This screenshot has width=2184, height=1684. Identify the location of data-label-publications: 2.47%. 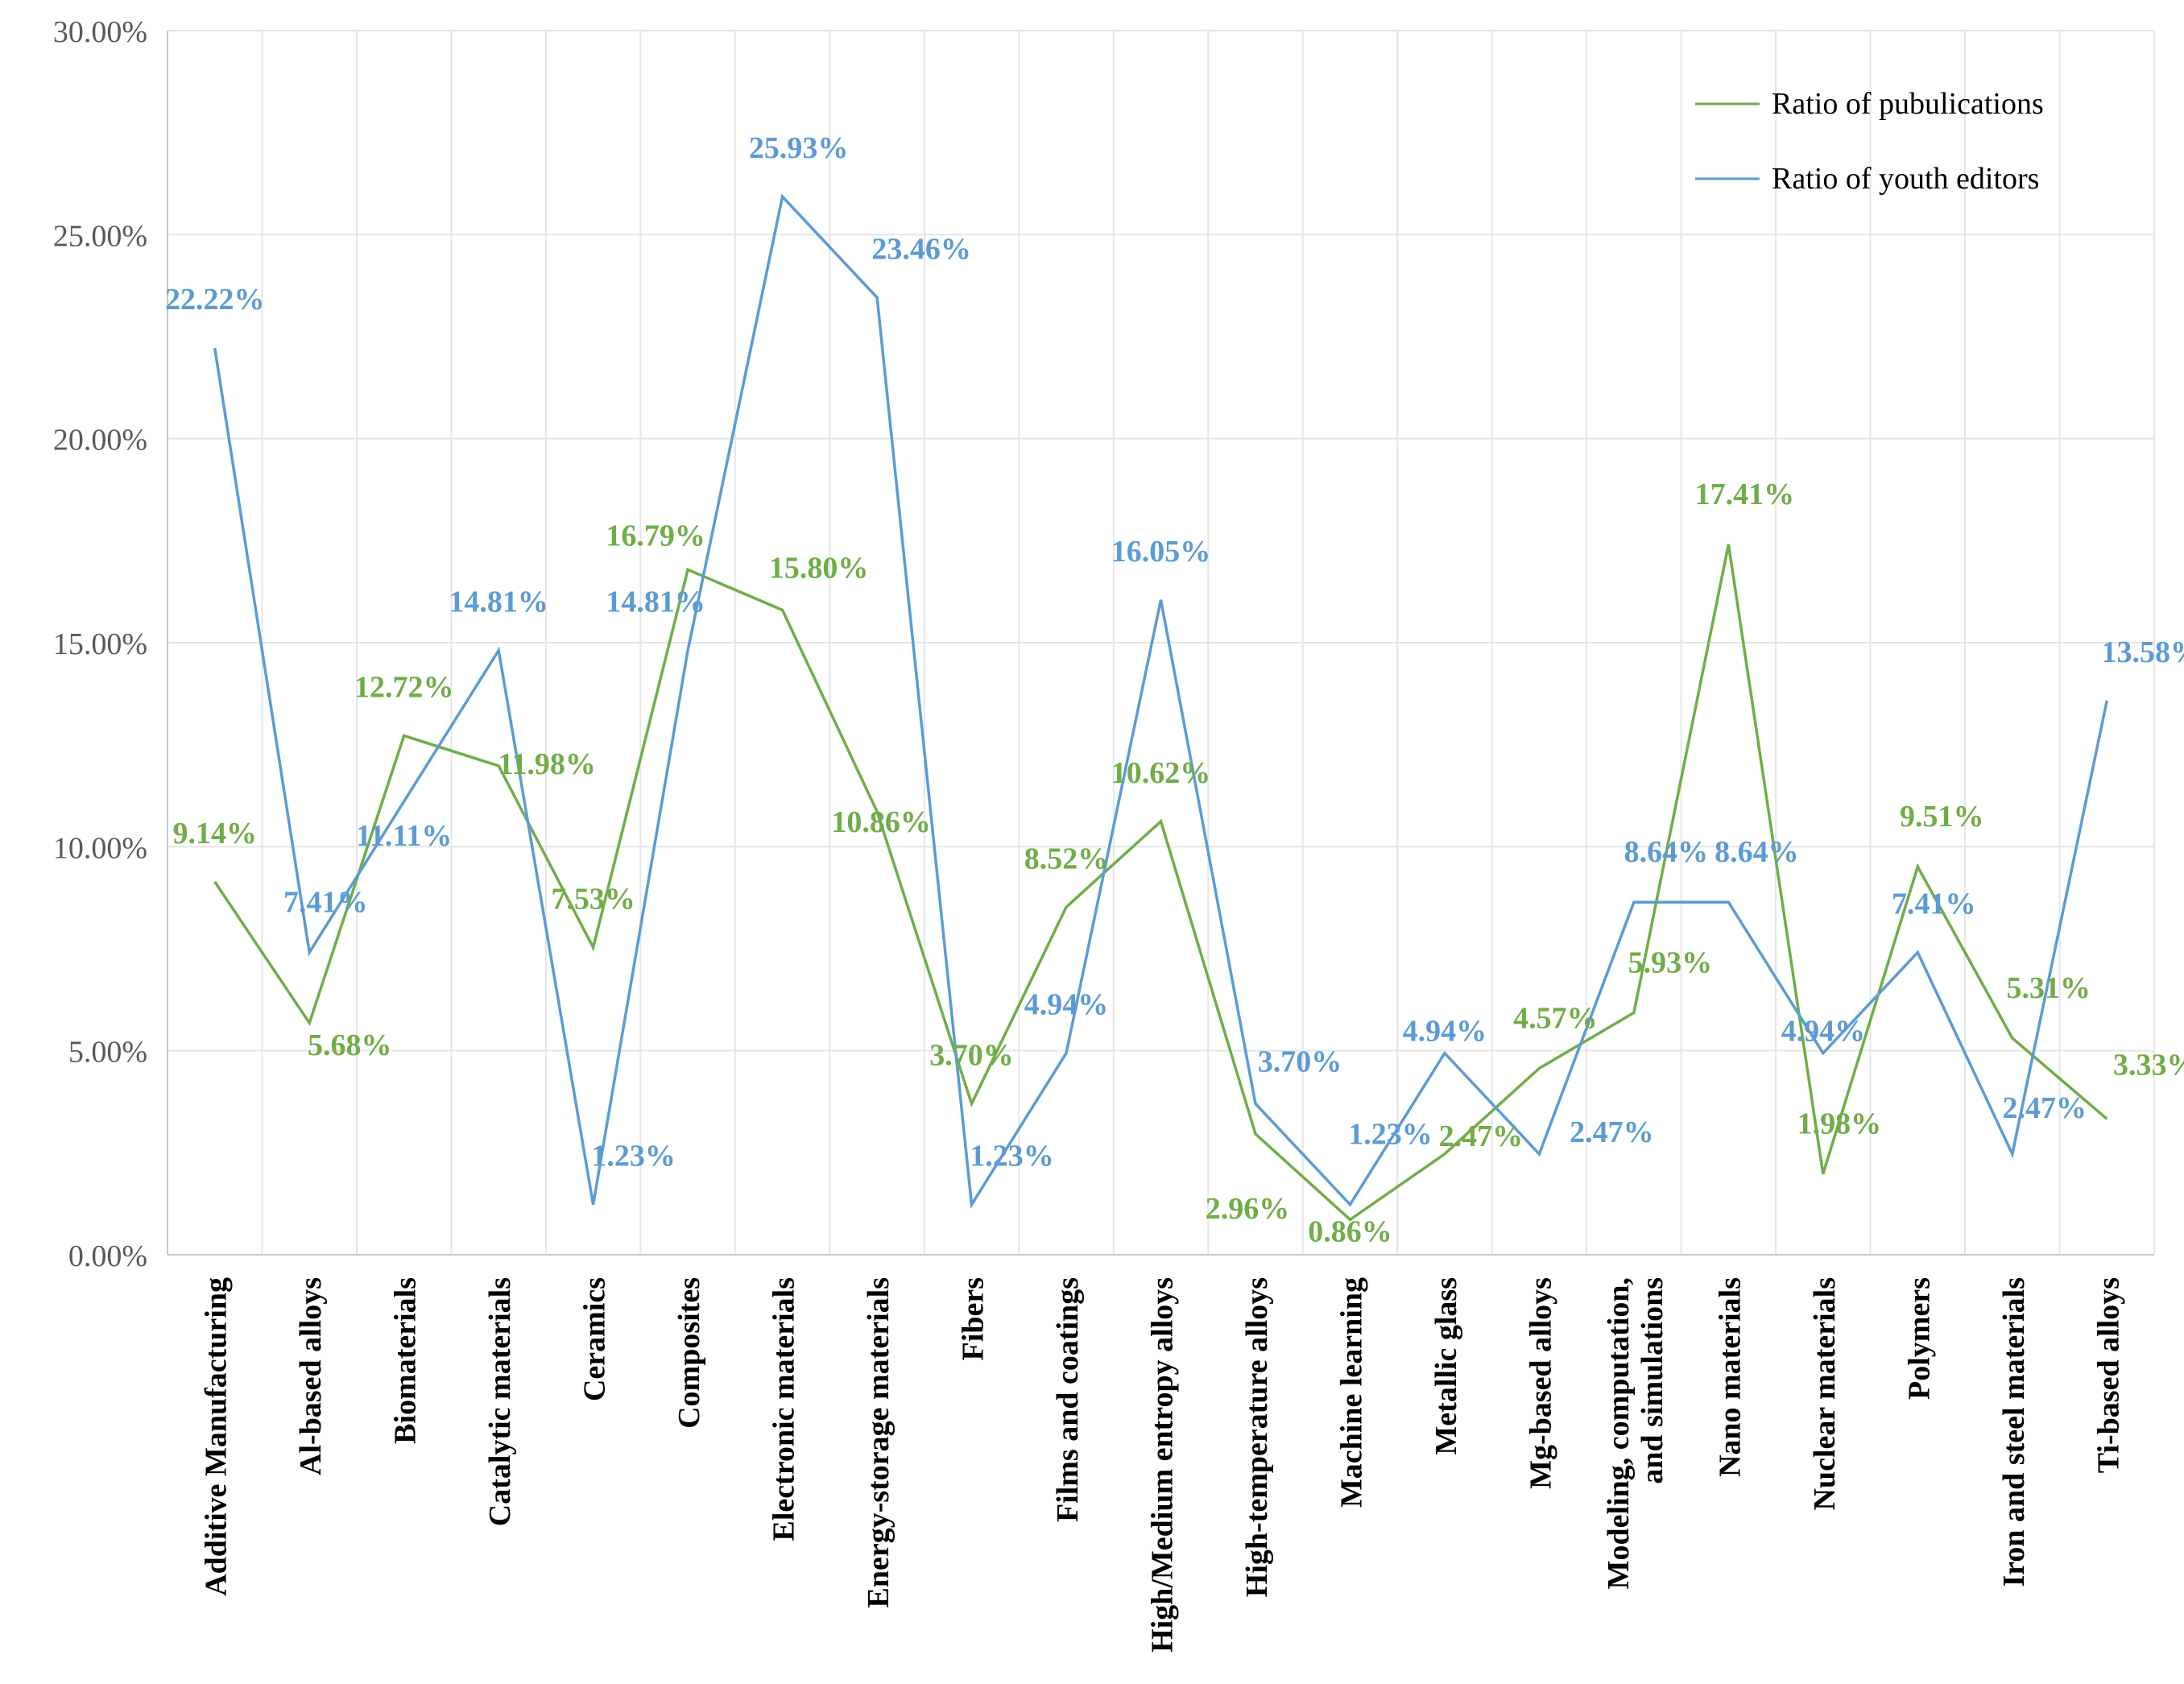
(1482, 1136).